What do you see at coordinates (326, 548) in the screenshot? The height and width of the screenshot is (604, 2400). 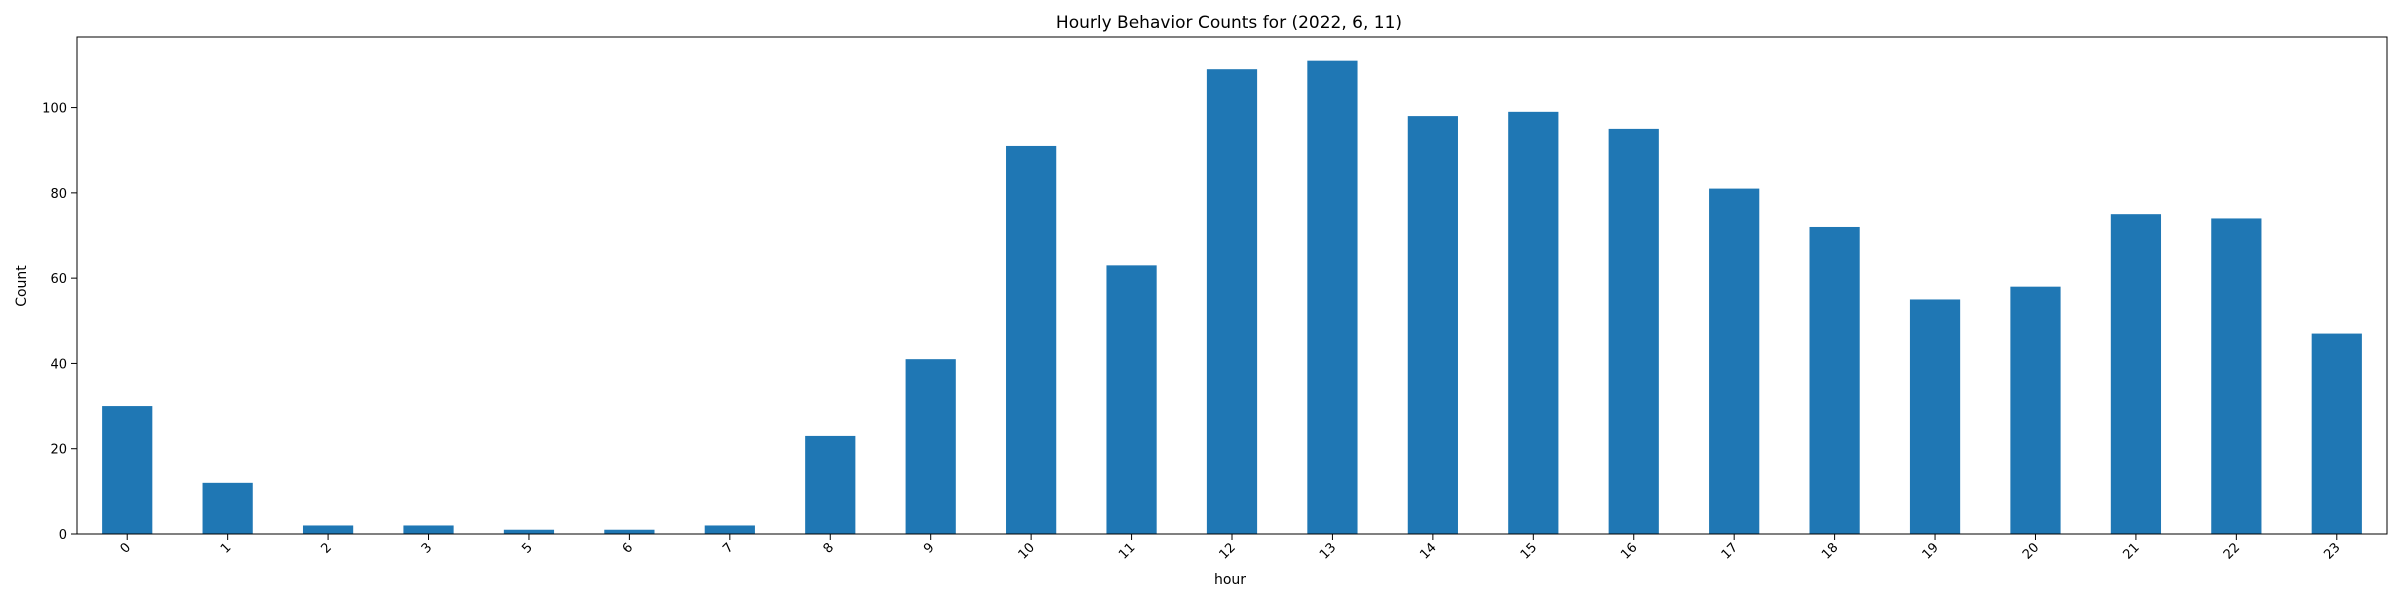 I see `x-tick-label: 2` at bounding box center [326, 548].